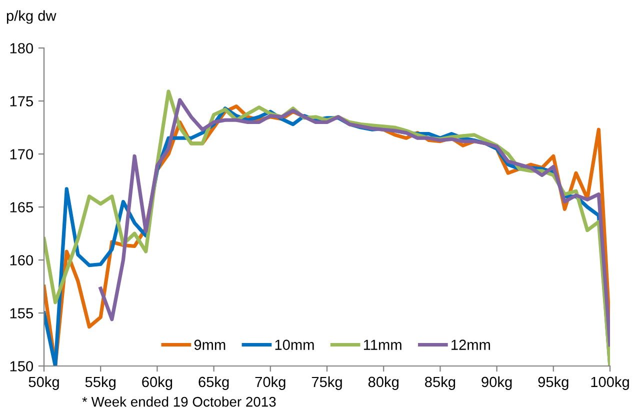  What do you see at coordinates (270, 383) in the screenshot?
I see `x-tick-label: 70kg` at bounding box center [270, 383].